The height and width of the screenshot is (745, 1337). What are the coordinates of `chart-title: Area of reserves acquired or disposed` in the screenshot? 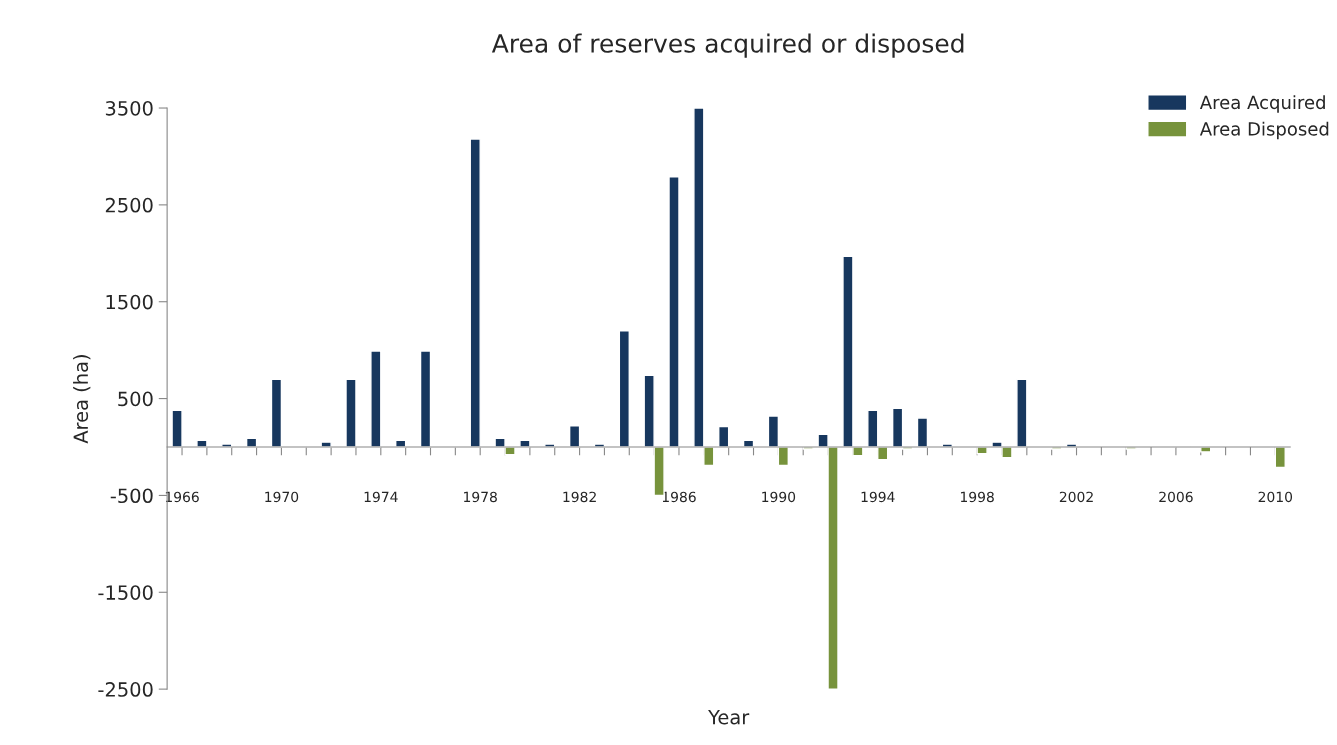 It's located at (727, 45).